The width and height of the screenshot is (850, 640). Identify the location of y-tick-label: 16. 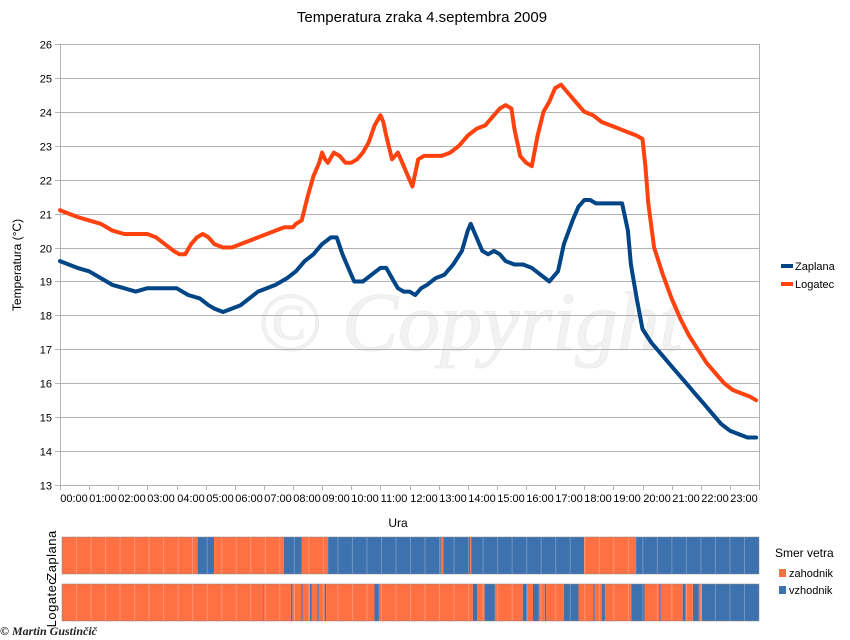
(46, 385).